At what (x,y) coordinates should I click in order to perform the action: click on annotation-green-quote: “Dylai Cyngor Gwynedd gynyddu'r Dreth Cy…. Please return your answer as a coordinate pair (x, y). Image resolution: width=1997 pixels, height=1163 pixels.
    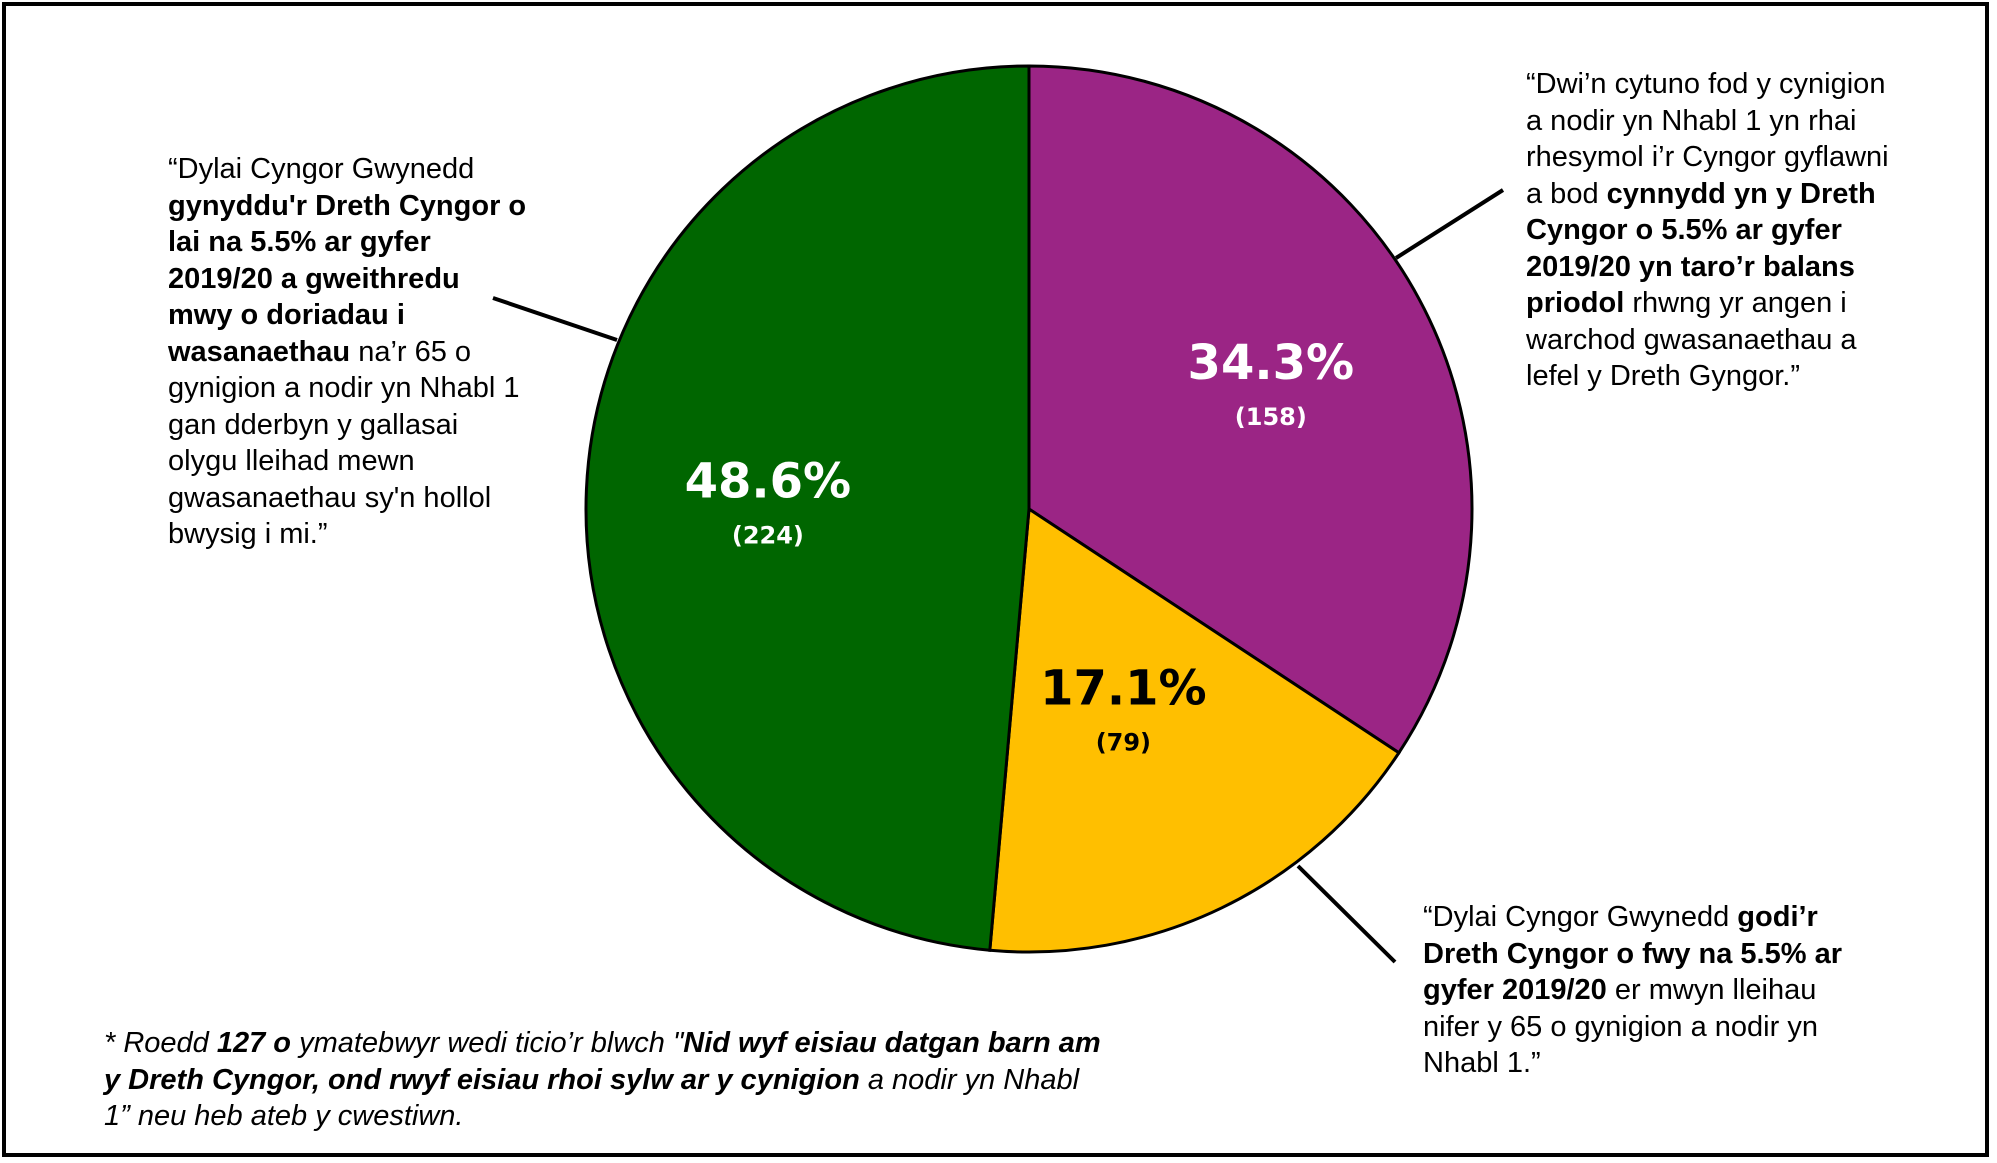
    Looking at the image, I should click on (348, 352).